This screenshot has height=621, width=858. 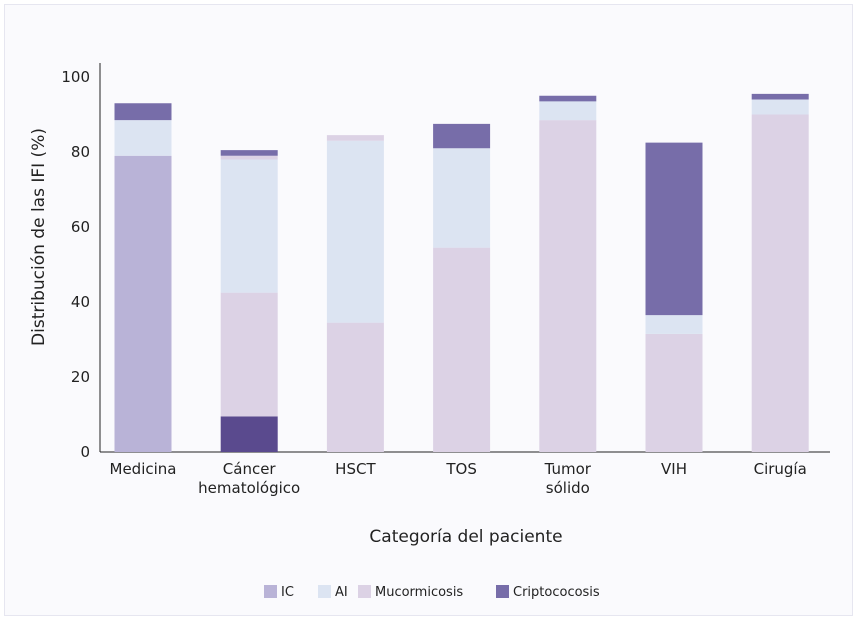 What do you see at coordinates (80, 377) in the screenshot?
I see `y-tick-label: 20` at bounding box center [80, 377].